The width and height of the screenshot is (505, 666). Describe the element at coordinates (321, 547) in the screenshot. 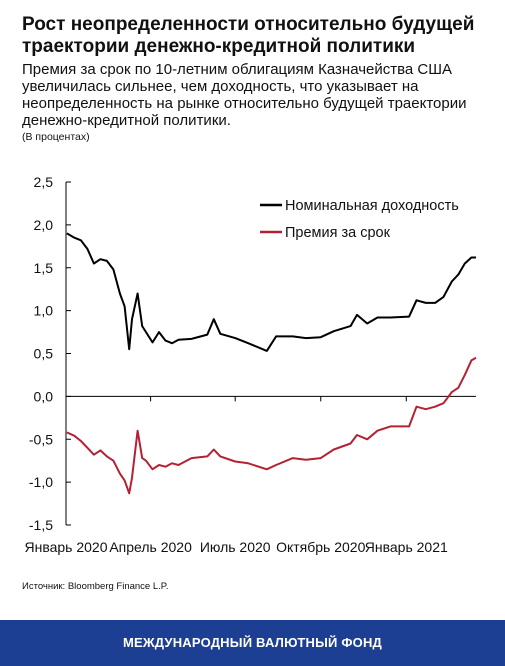

I see `x-tick-label: Октябрь 2020` at that location.